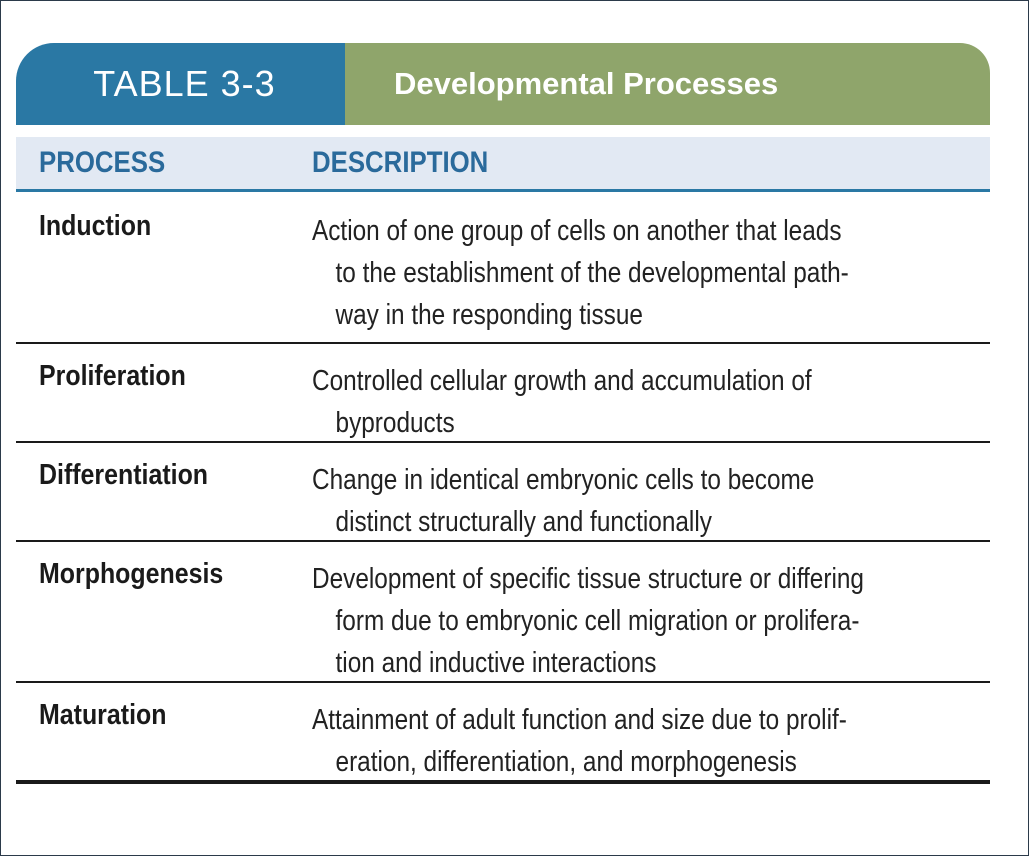 The width and height of the screenshot is (1031, 858). What do you see at coordinates (503, 164) in the screenshot?
I see `column-header-row: PROCESS DESCRIPTION` at bounding box center [503, 164].